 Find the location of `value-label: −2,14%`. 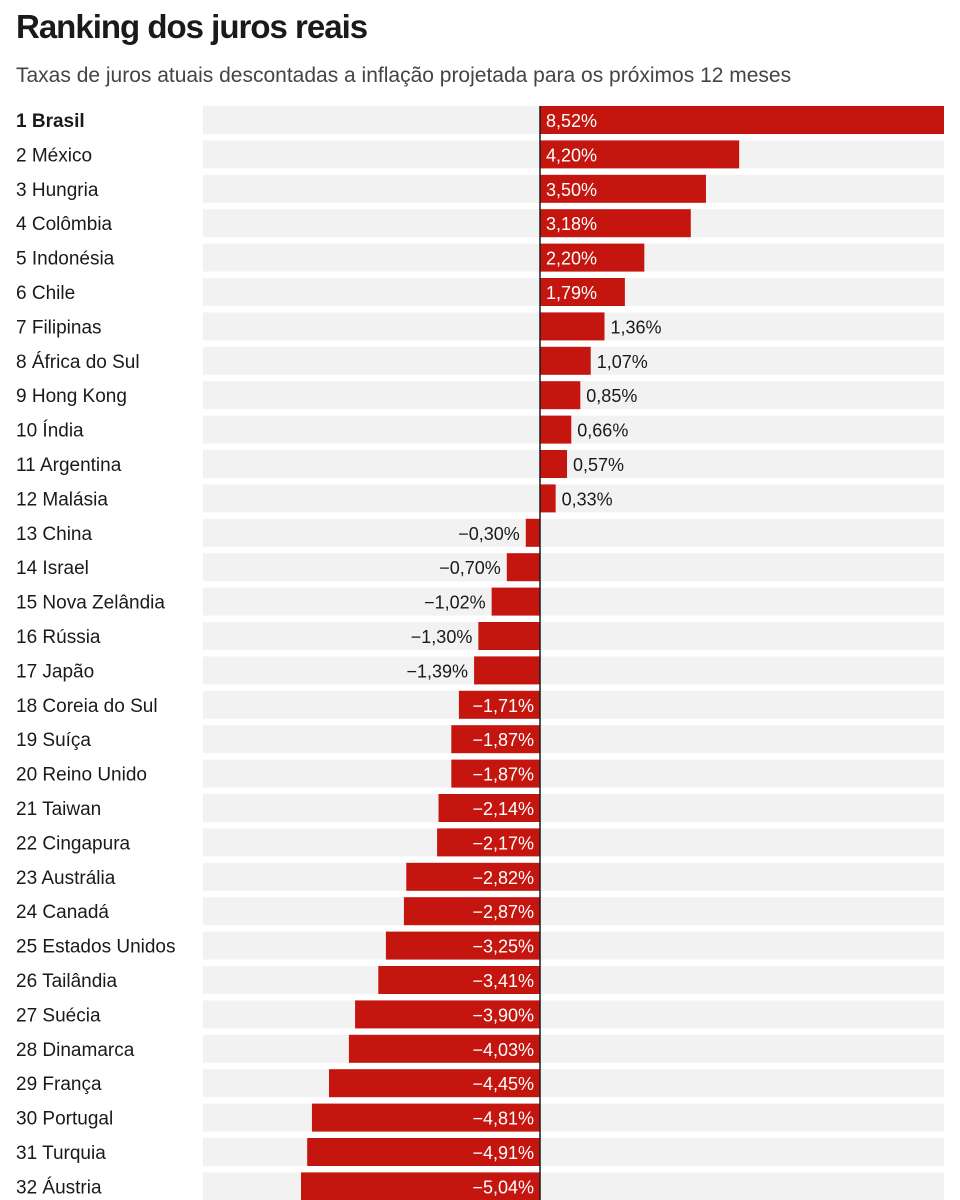

value-label: −2,14% is located at coordinates (503, 809).